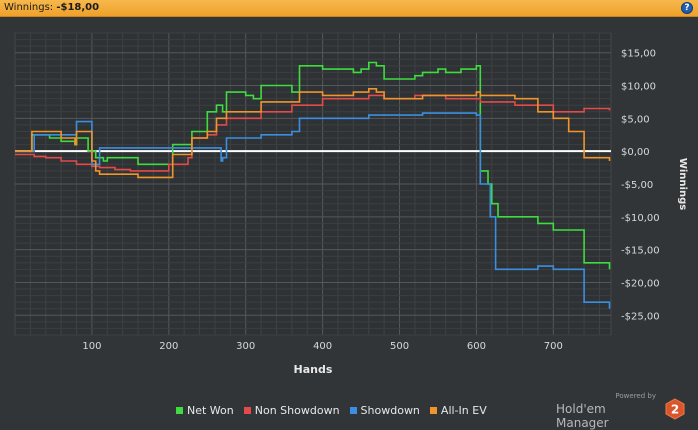 The image size is (698, 430). I want to click on legend-label: Non Showdown, so click(297, 410).